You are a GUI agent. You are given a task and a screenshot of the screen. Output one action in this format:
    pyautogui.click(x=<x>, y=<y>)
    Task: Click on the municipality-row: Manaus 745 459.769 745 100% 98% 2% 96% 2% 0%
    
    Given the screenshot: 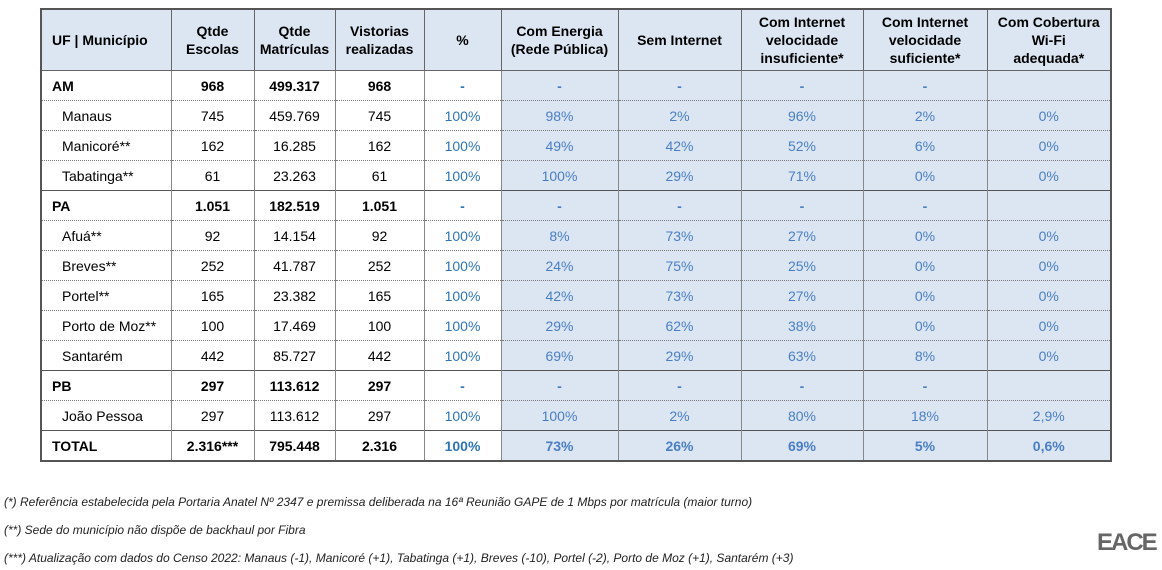 What is the action you would take?
    pyautogui.click(x=576, y=115)
    